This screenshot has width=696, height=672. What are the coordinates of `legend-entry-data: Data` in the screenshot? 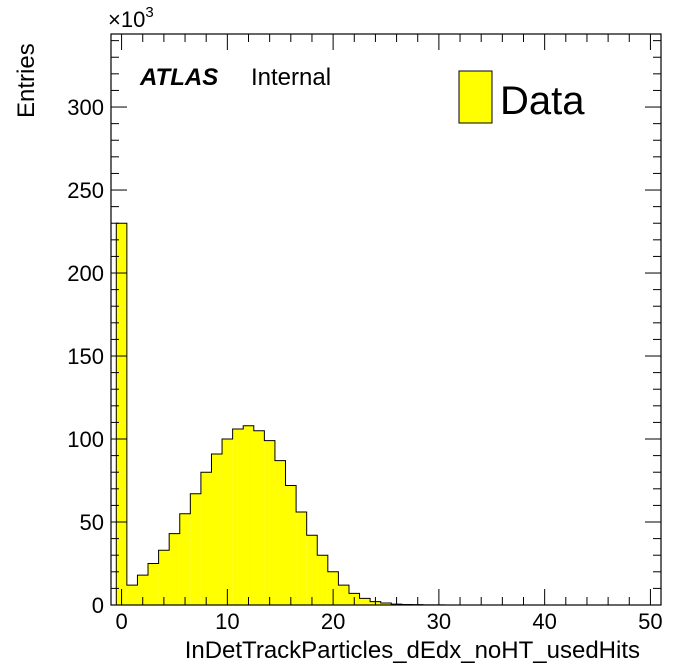 It's located at (542, 101).